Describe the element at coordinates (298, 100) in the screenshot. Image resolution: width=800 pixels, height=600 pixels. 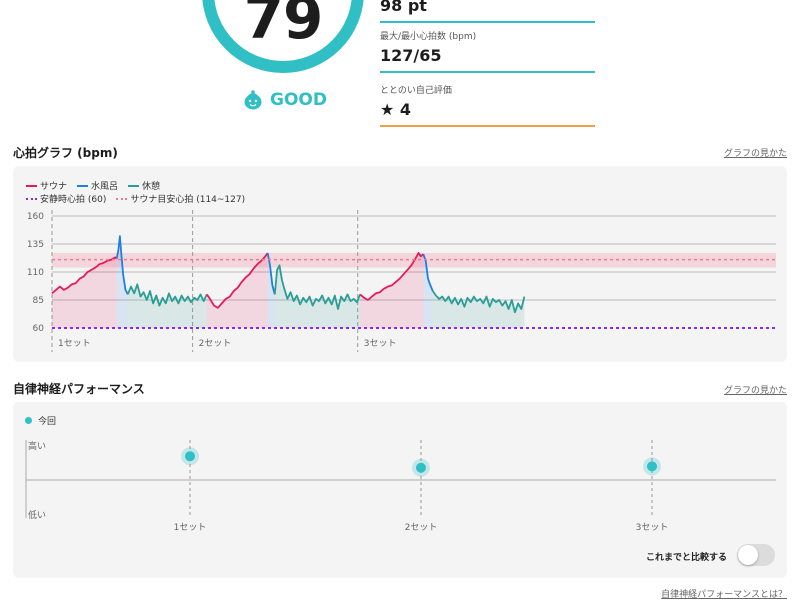
I see `rating-text: GOOD` at that location.